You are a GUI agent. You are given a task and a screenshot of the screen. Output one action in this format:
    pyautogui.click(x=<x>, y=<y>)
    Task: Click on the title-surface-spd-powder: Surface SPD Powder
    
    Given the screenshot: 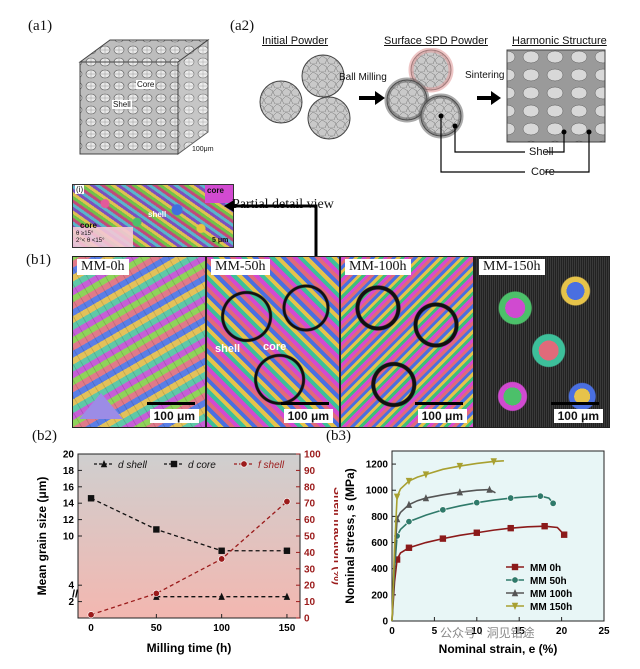 What is the action you would take?
    pyautogui.click(x=436, y=41)
    